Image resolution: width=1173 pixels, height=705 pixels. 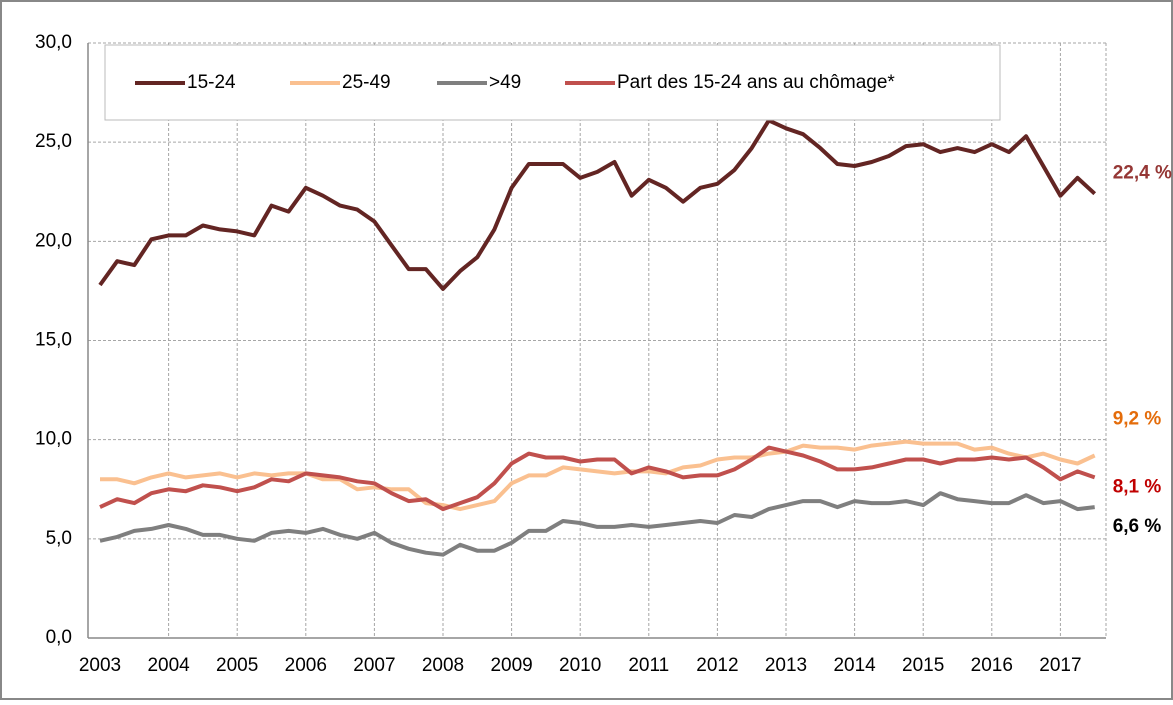 I want to click on value-label: 9,2 %, so click(x=1137, y=419).